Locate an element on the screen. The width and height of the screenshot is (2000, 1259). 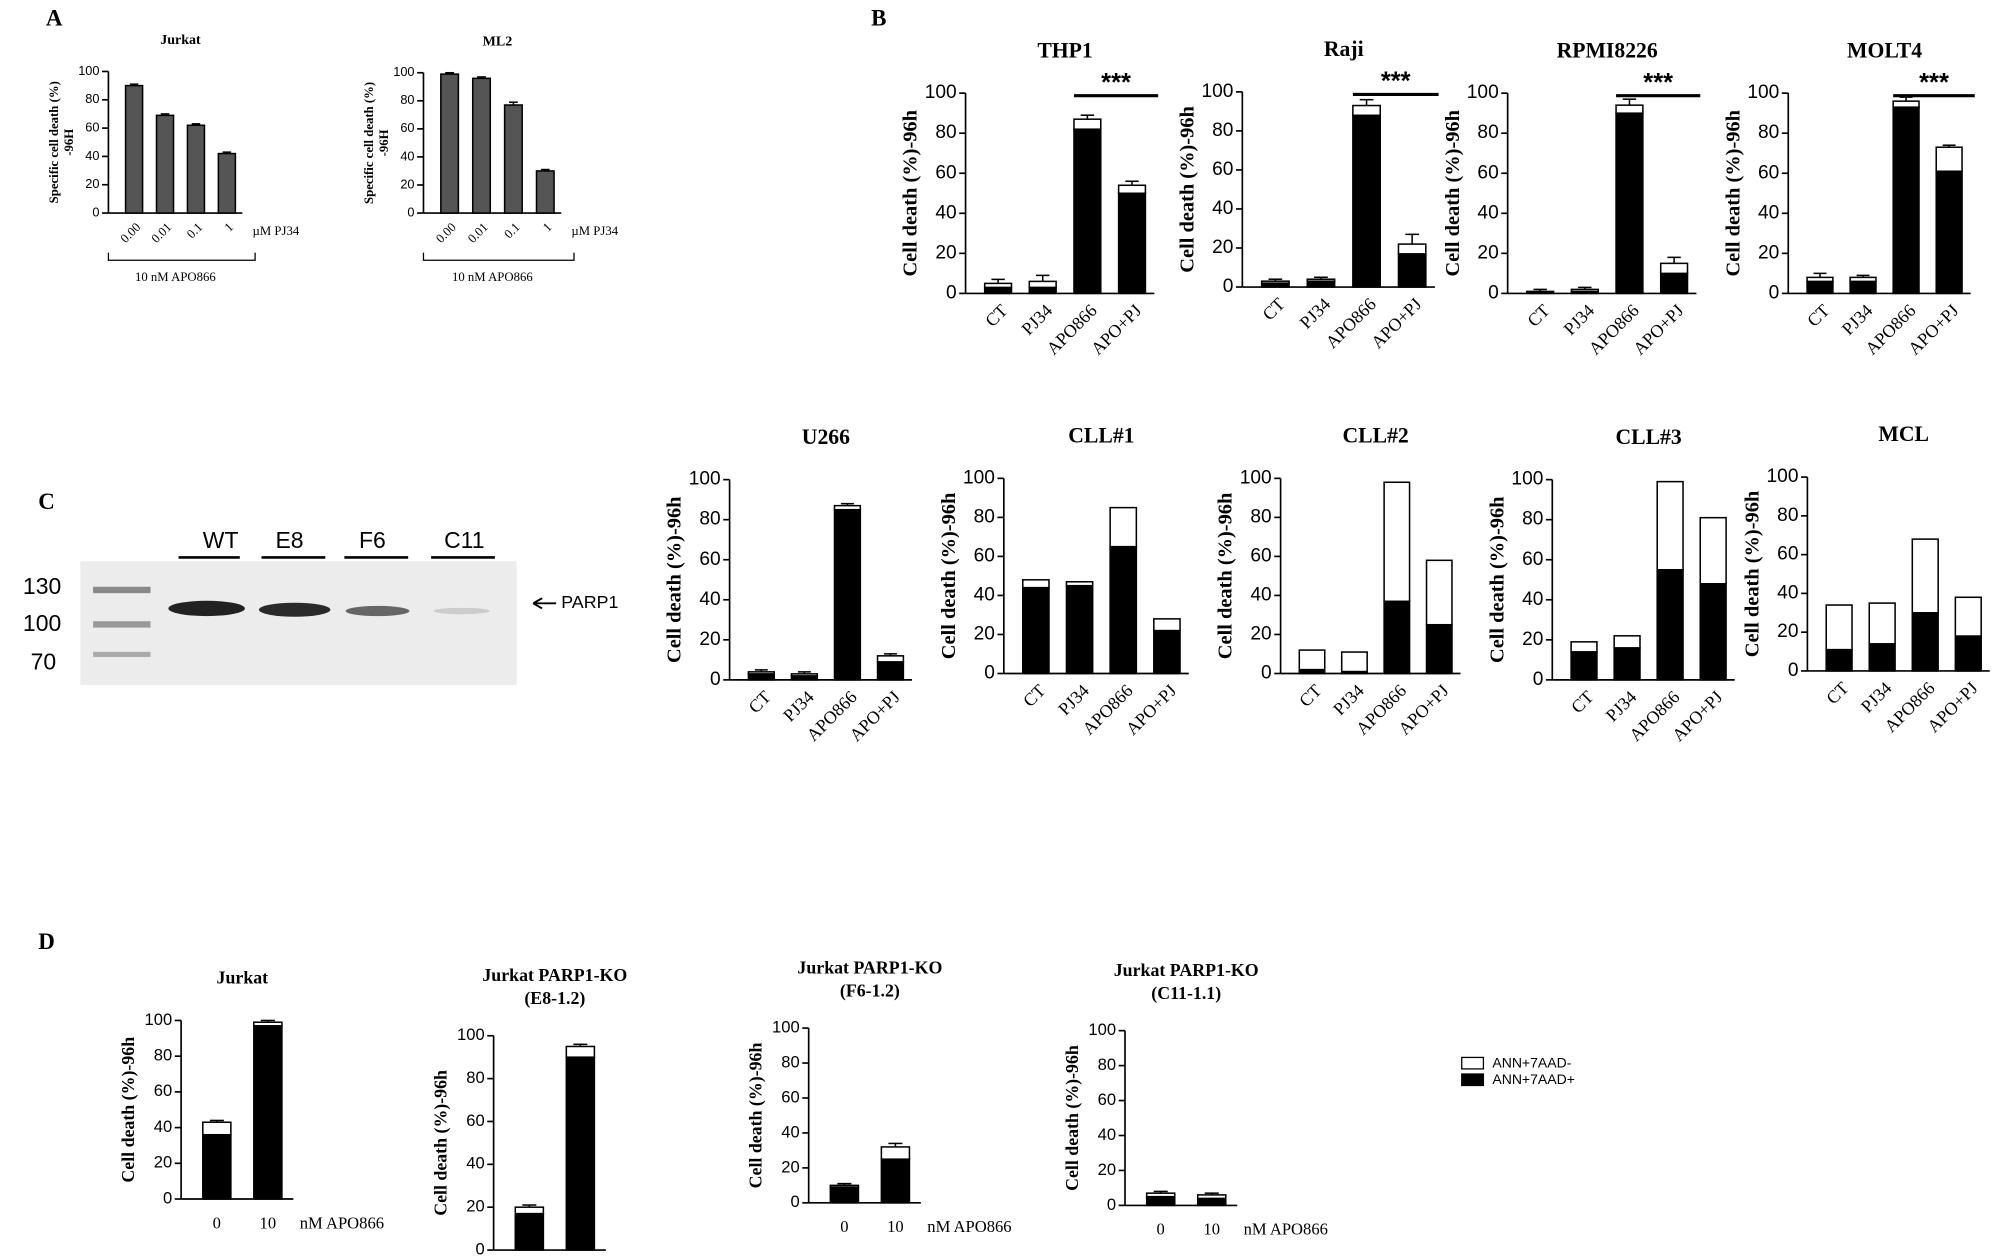
chart-title: (E8-1.2) is located at coordinates (554, 998).